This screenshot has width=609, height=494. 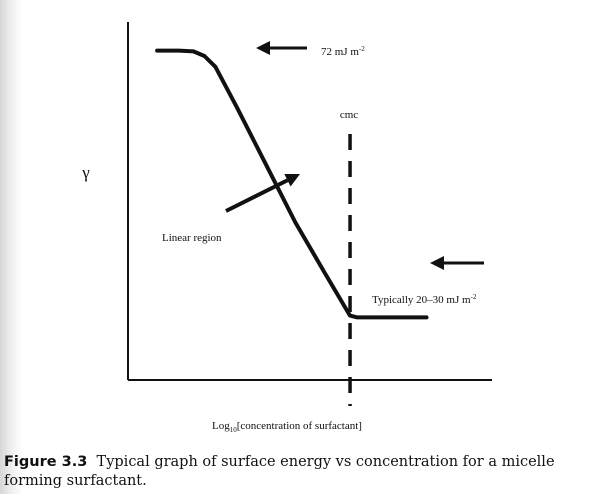 I want to click on x-axis-label-sub: 10, so click(x=234, y=430).